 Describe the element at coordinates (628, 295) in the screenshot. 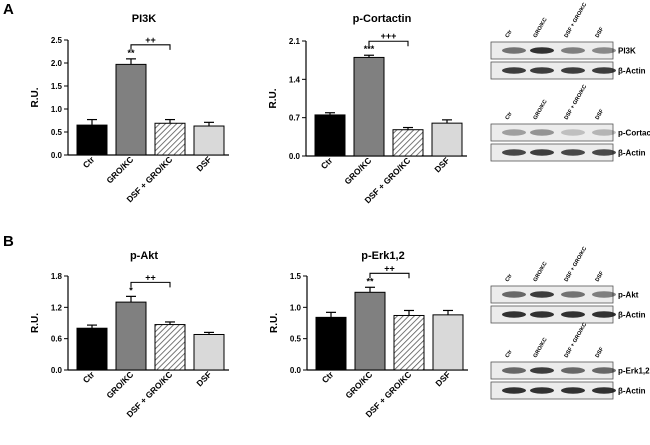

I see `blot-row-label: p-Akt` at that location.